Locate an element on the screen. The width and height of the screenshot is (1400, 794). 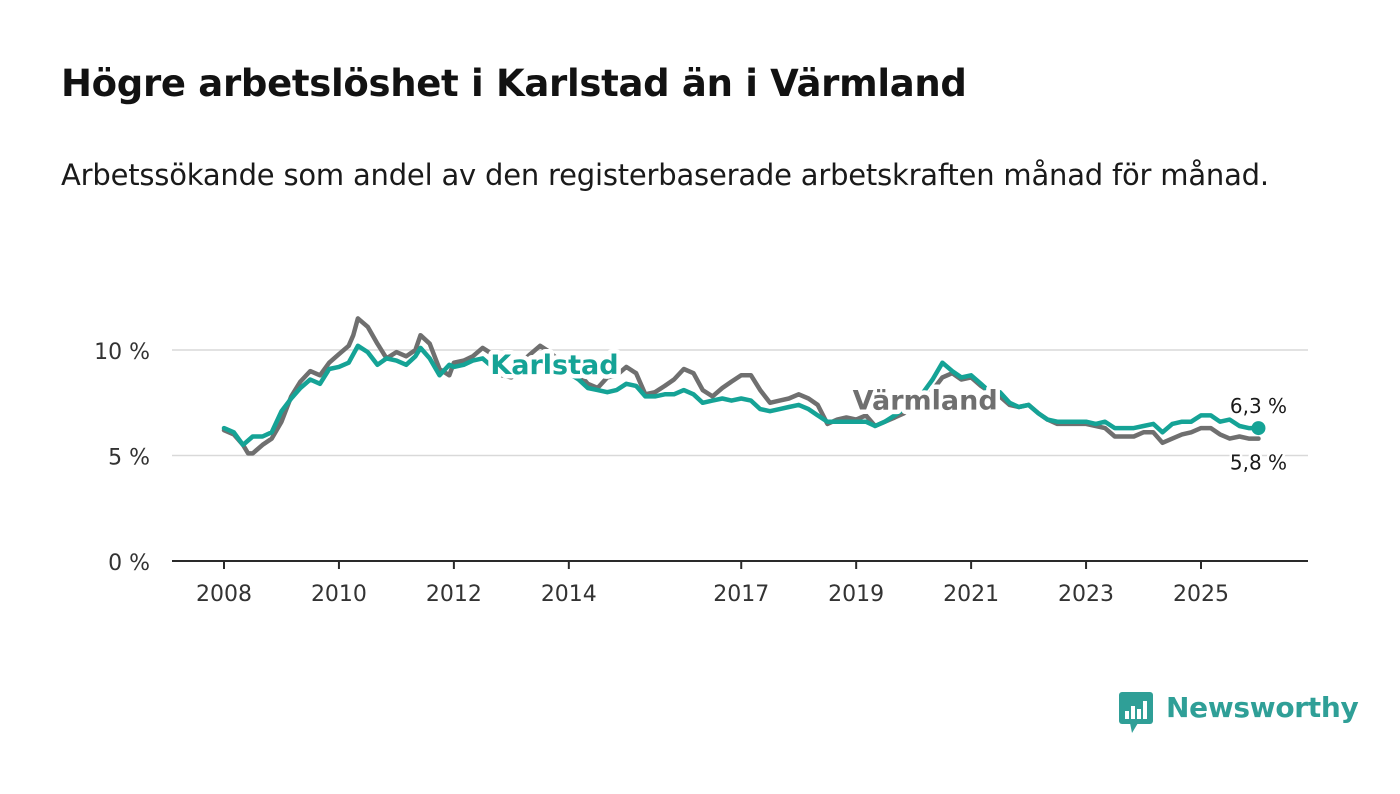
x-tick-label: 2010 is located at coordinates (339, 594).